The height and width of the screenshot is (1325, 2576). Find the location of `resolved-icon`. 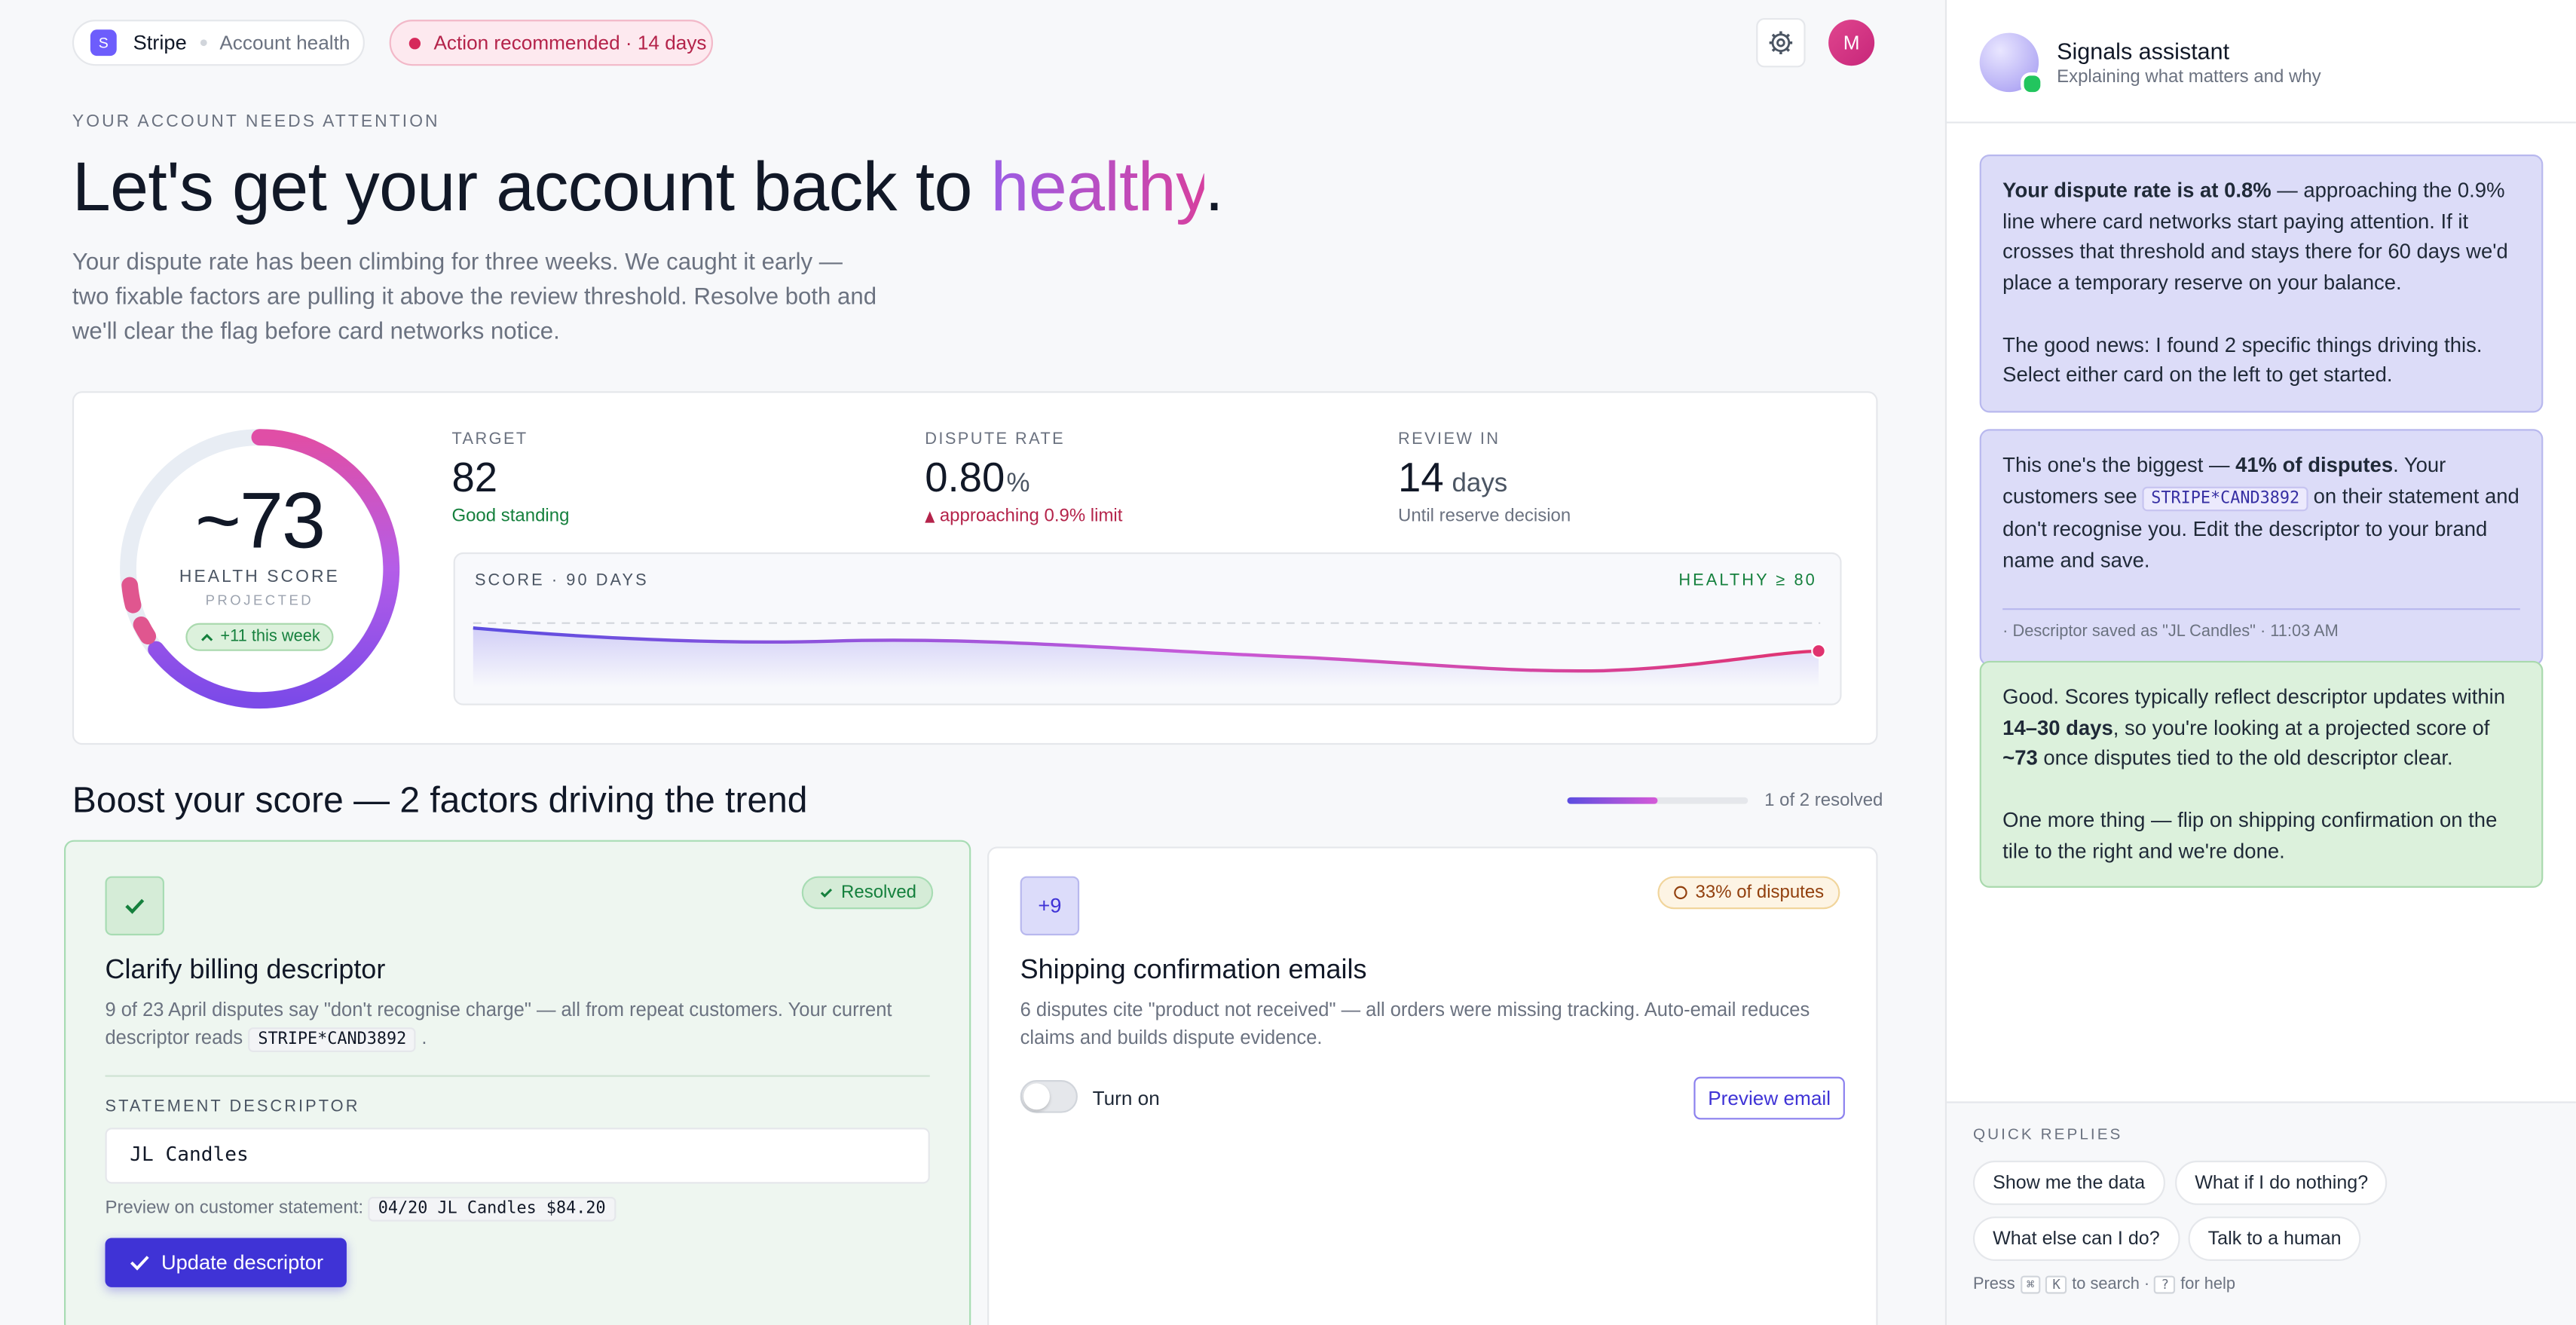

resolved-icon is located at coordinates (134, 906).